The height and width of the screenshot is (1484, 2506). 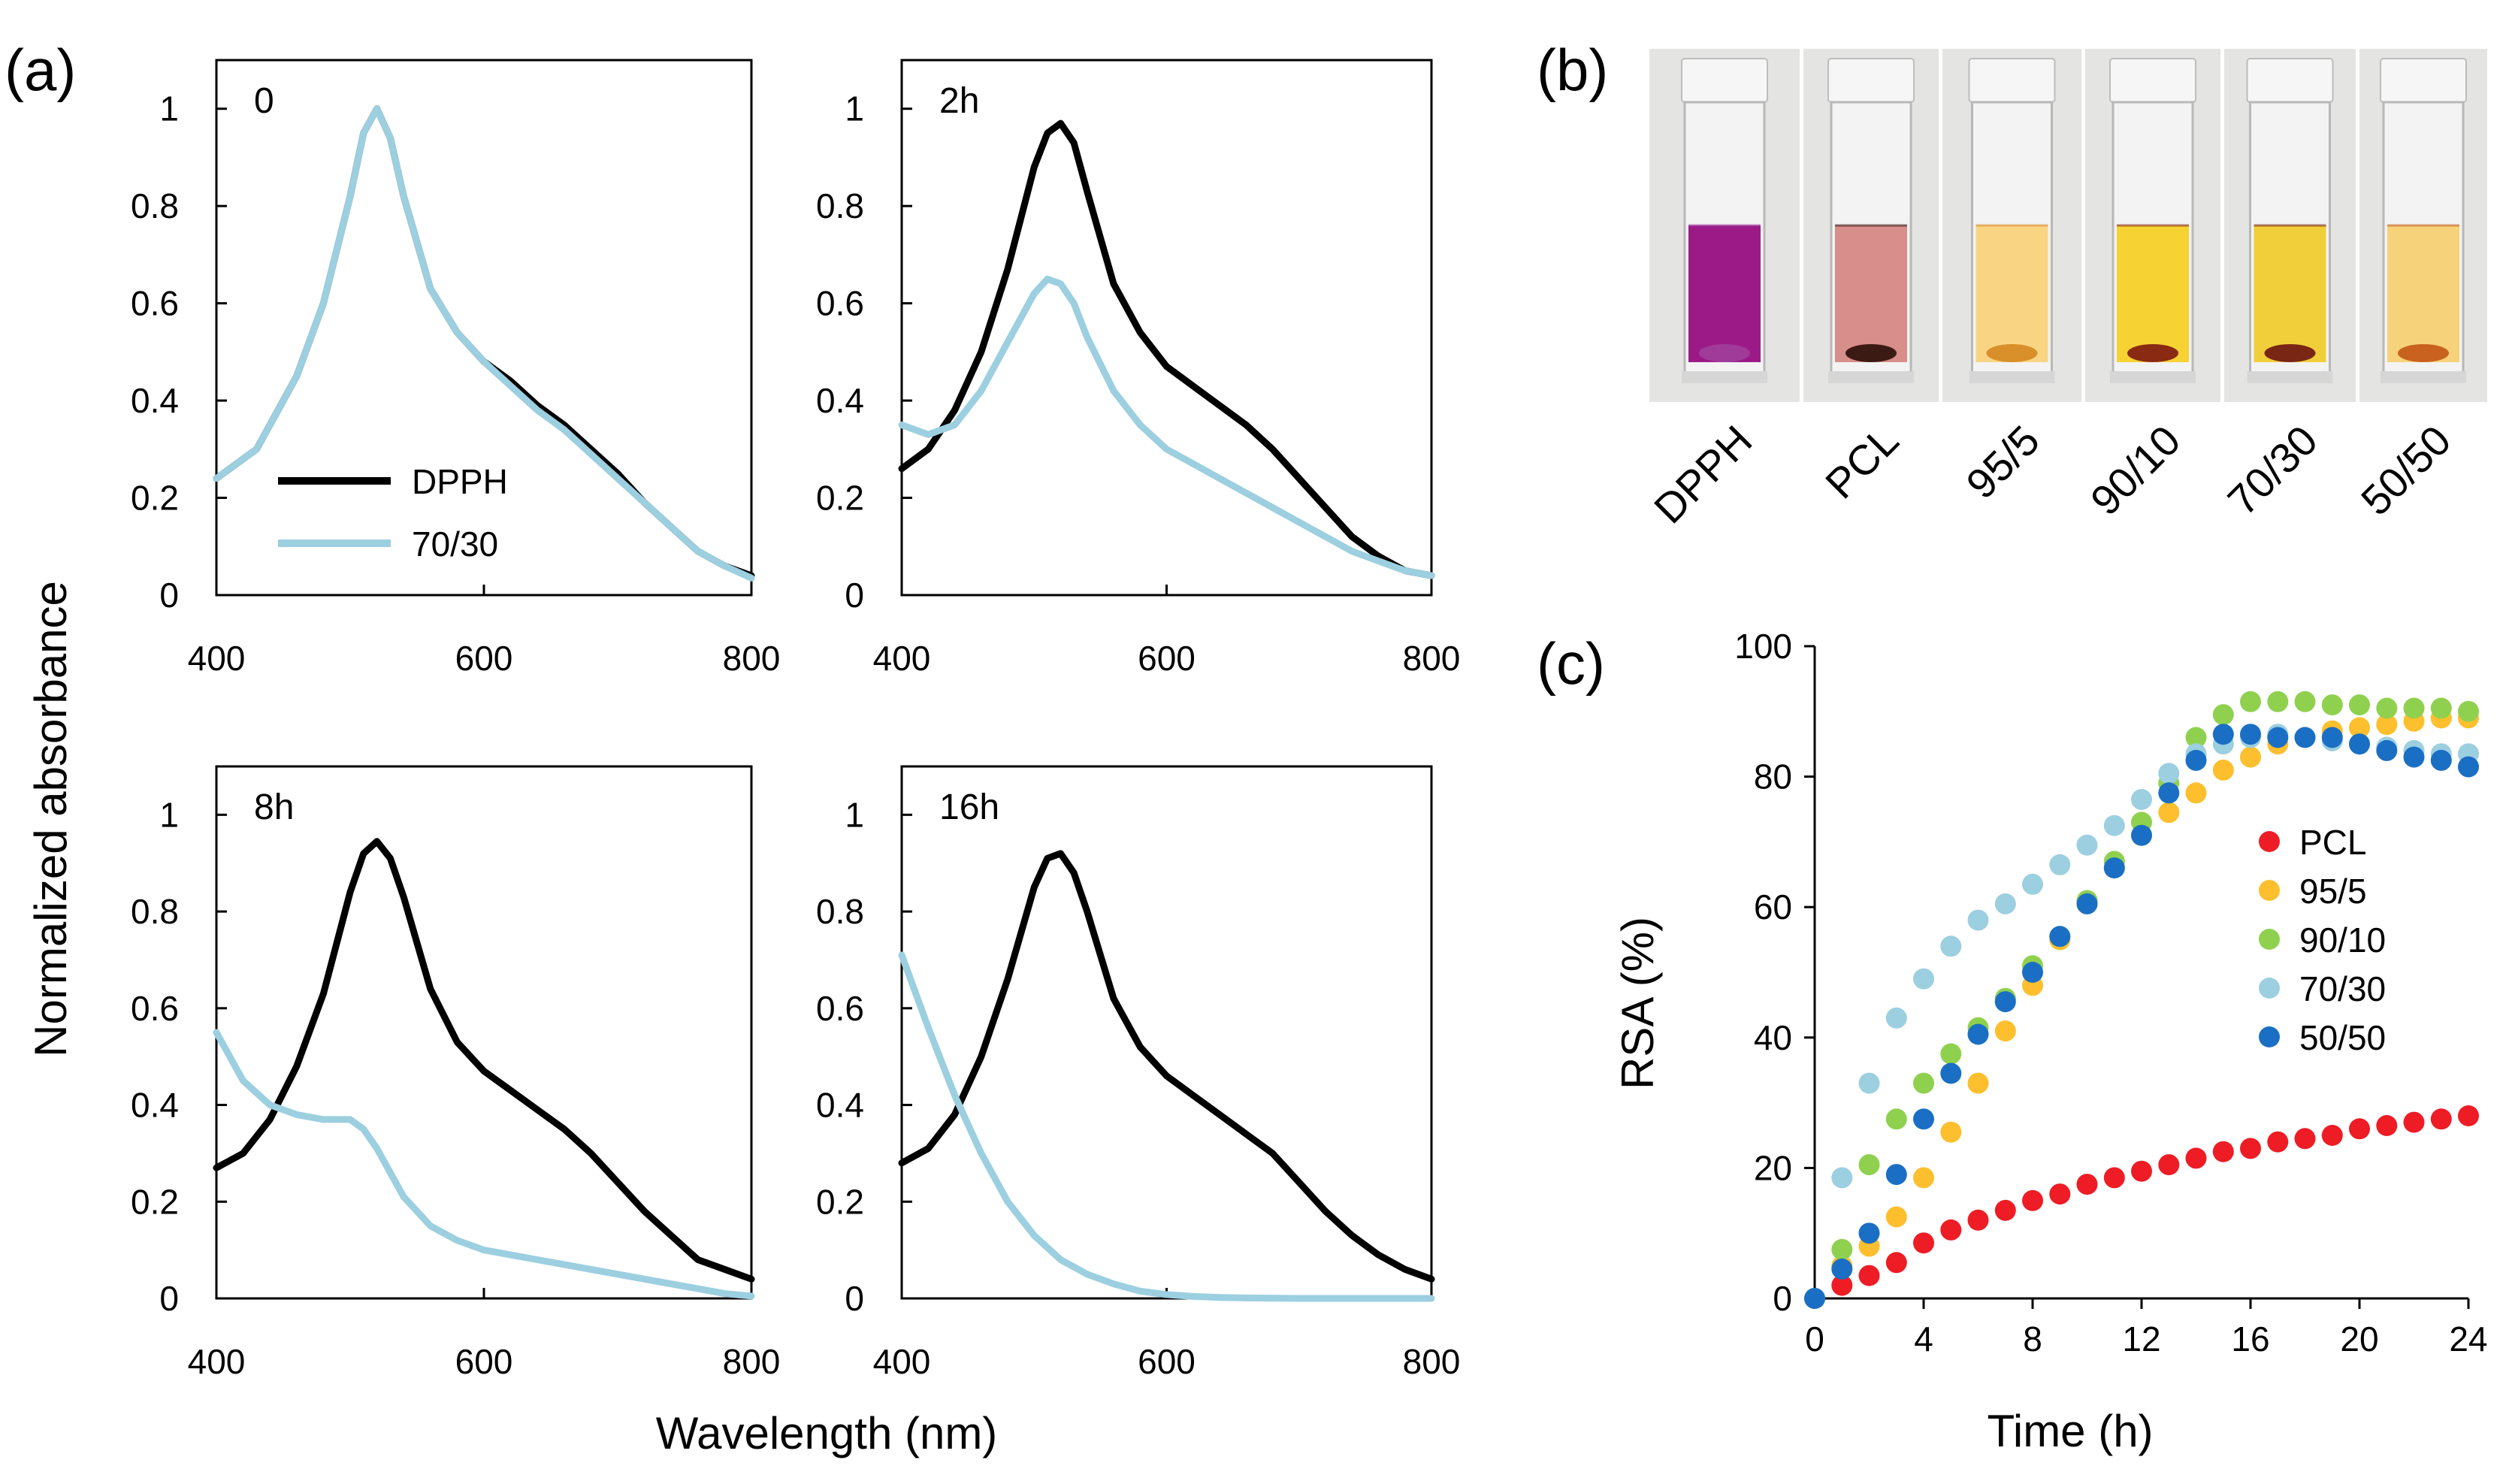 I want to click on cuvette-base, so click(x=2290, y=377).